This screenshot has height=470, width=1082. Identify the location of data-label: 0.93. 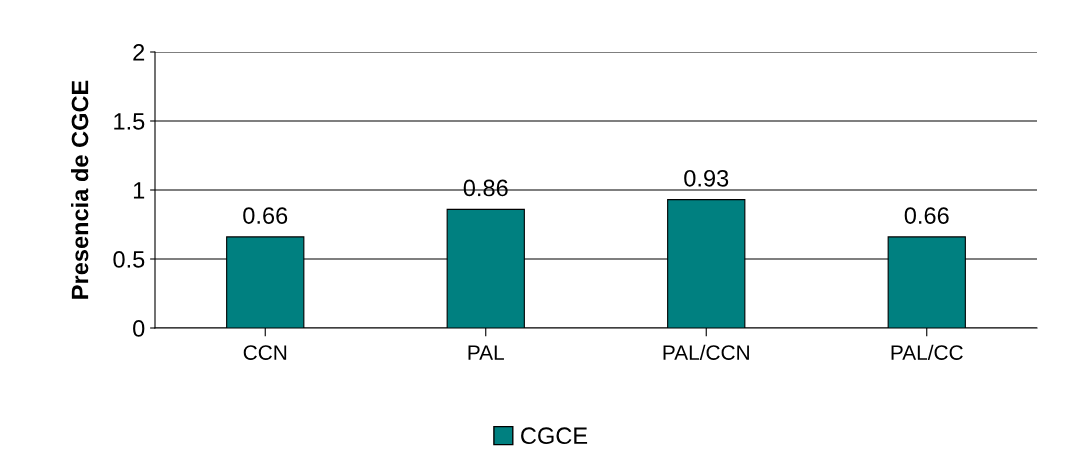
(706, 178).